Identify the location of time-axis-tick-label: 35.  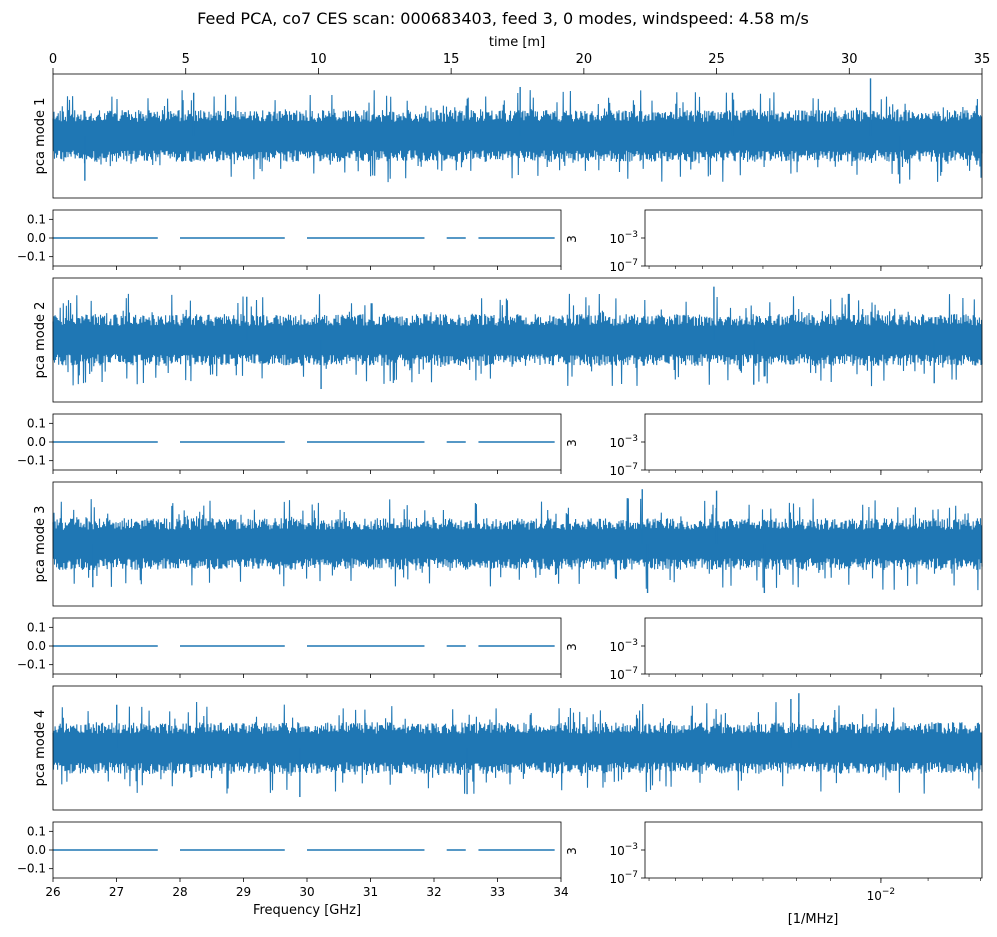
(982, 59).